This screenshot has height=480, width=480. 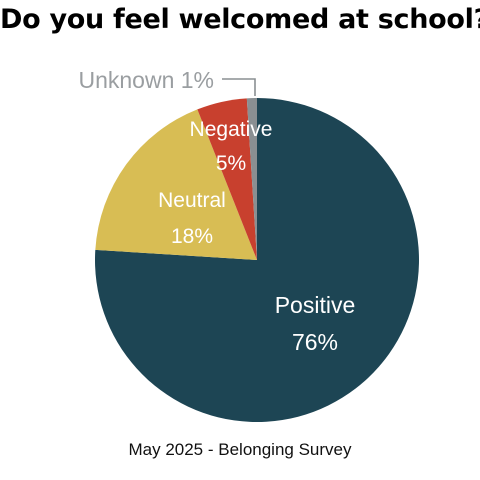 I want to click on callout-label-unknown: Unknown 1%, so click(x=146, y=80).